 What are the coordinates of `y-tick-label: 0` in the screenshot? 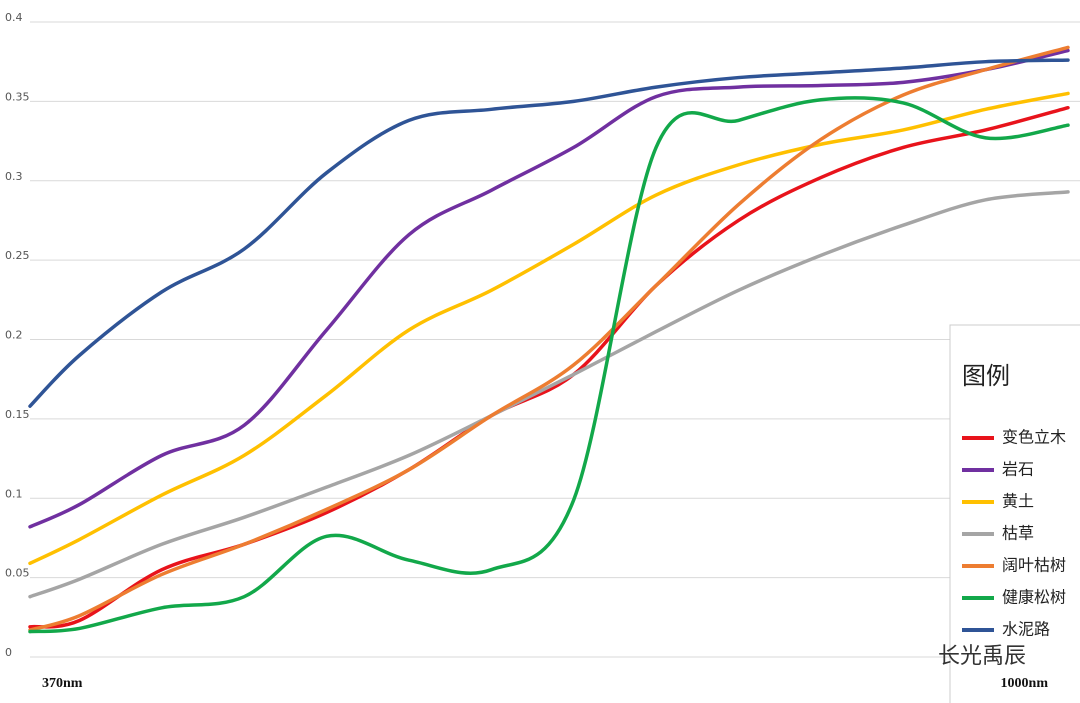 It's located at (8, 652).